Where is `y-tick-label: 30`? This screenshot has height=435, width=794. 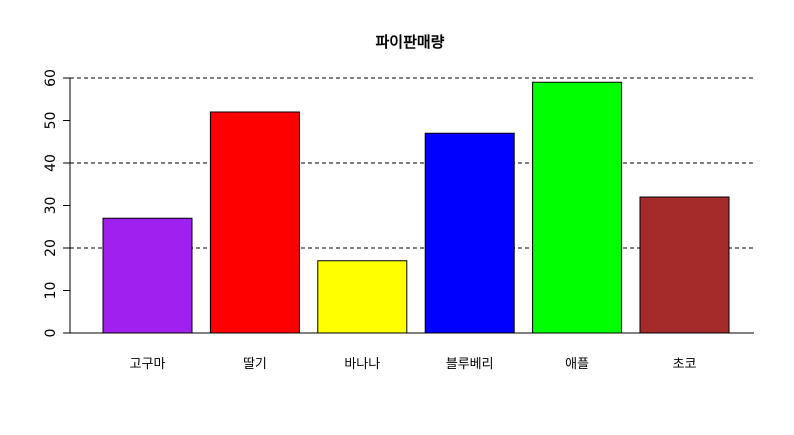
y-tick-label: 30 is located at coordinates (51, 206).